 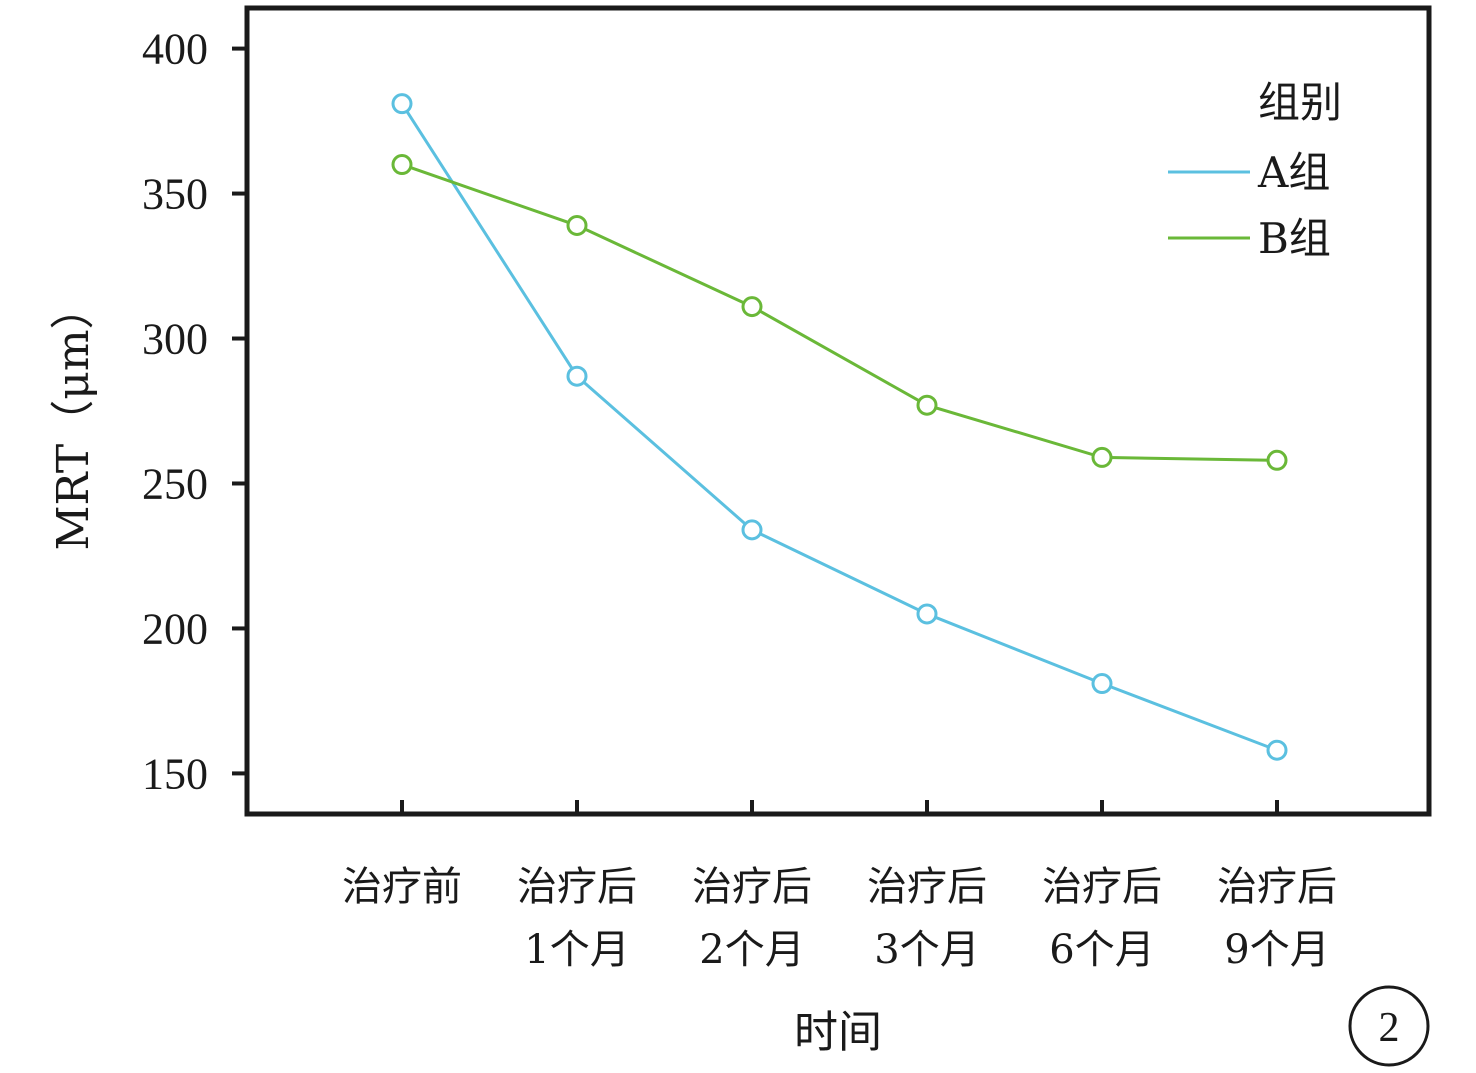 I want to click on y-tick-label: 150, so click(x=175, y=773).